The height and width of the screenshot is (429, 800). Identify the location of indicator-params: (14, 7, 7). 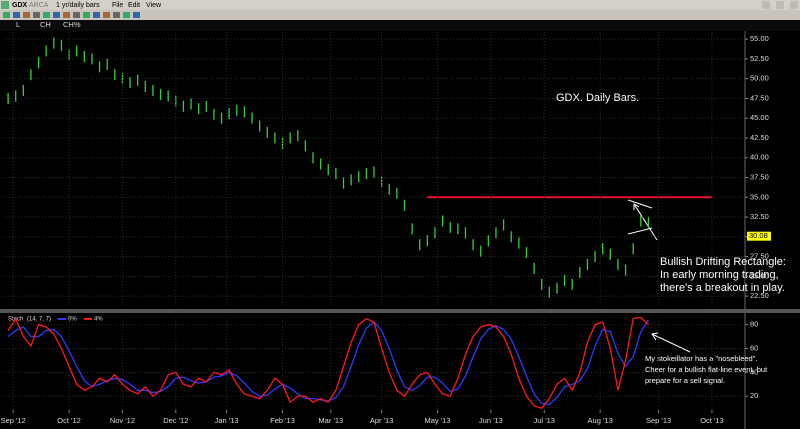
(39, 320).